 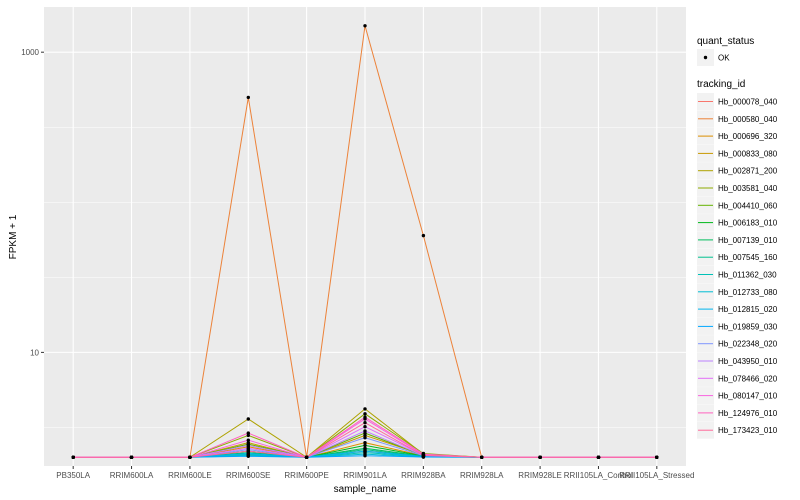 I want to click on x-tick-label: RRIM600SE, so click(x=248, y=475).